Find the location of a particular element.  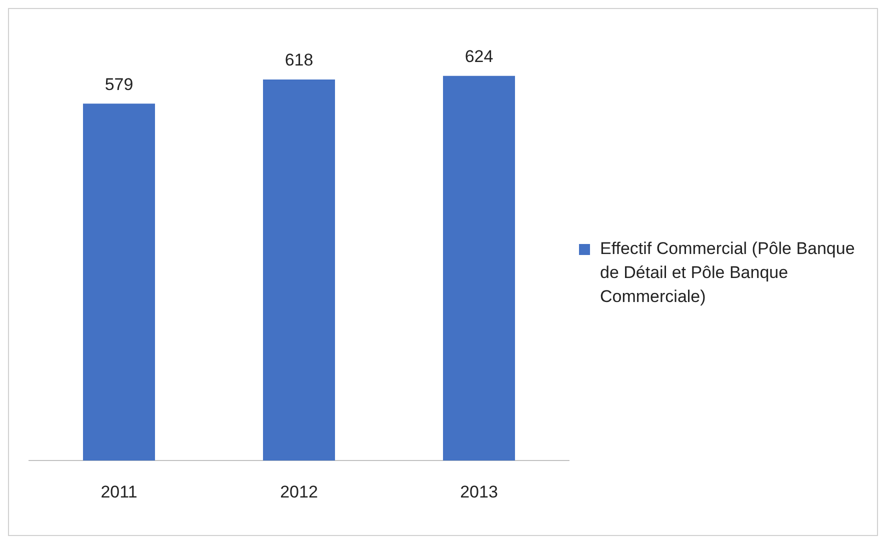

x-tick-label: 2013 is located at coordinates (479, 492).